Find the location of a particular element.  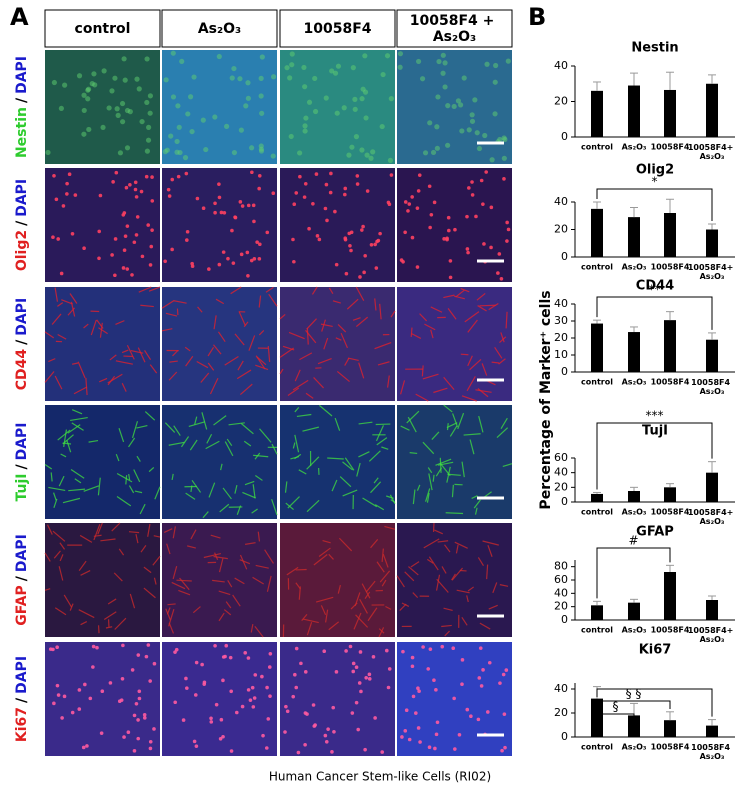

x-tick-label: 10058F4 is located at coordinates (670, 267).